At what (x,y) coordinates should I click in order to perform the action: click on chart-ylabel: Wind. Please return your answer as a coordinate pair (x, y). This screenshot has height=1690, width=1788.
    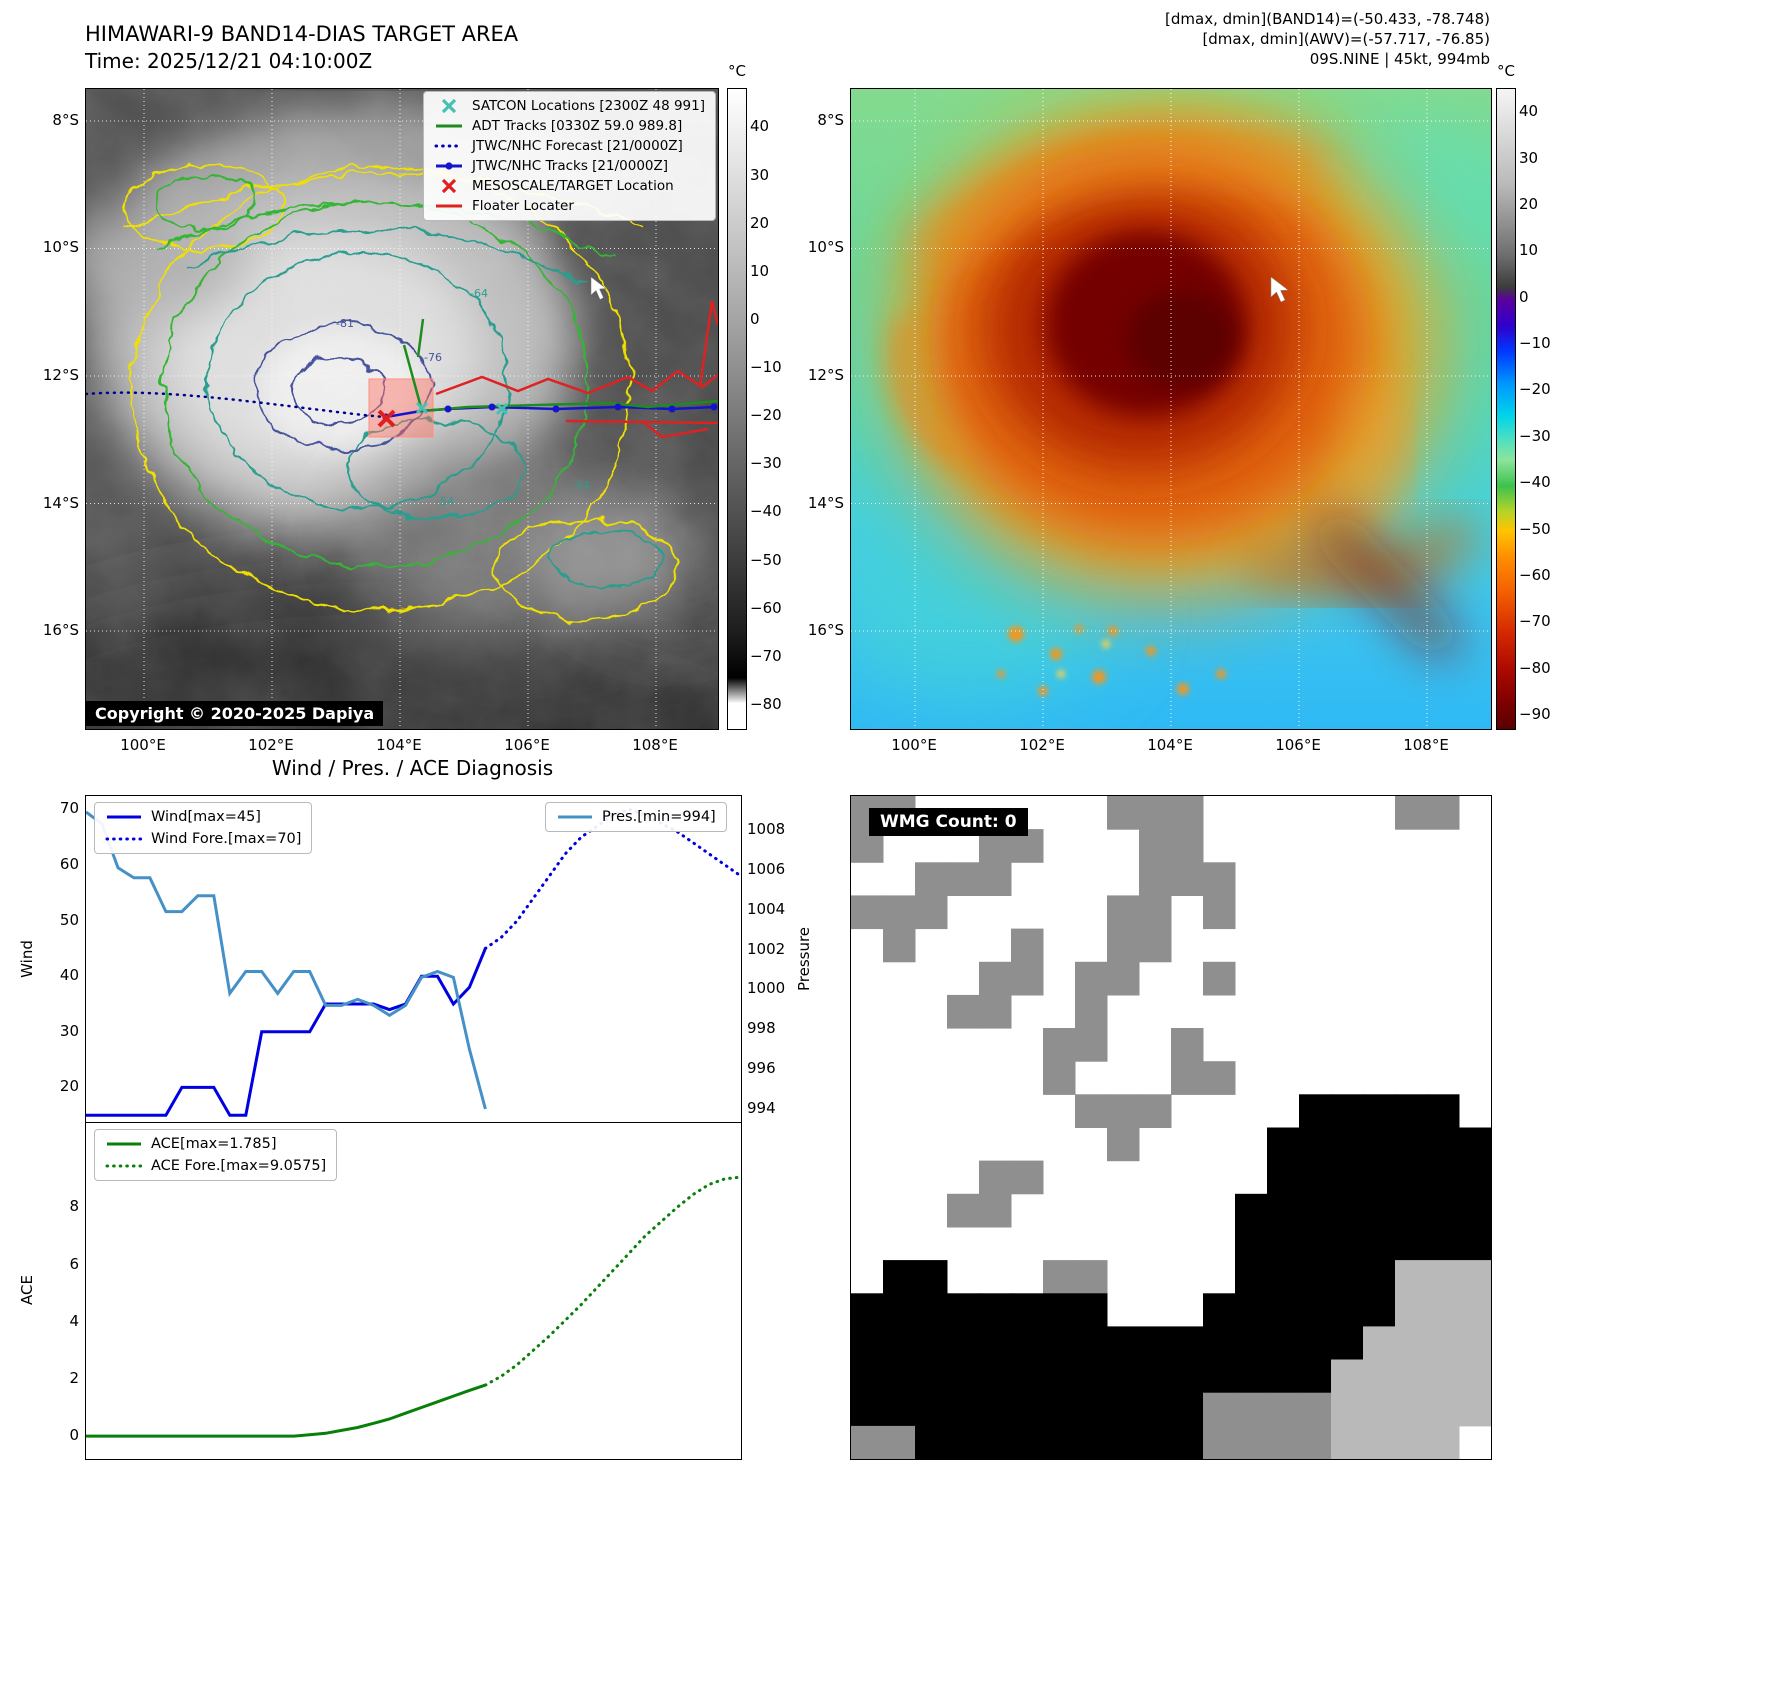
    Looking at the image, I should click on (27, 958).